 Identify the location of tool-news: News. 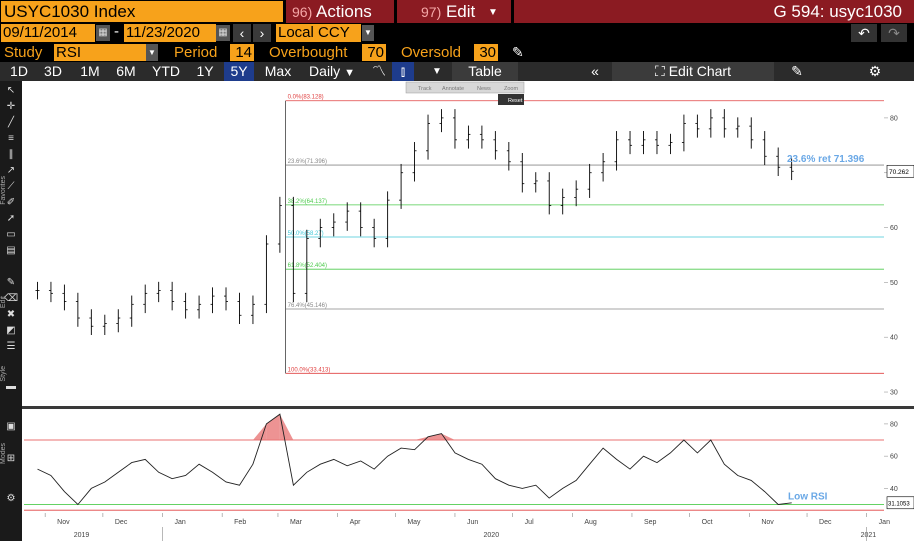
(484, 89).